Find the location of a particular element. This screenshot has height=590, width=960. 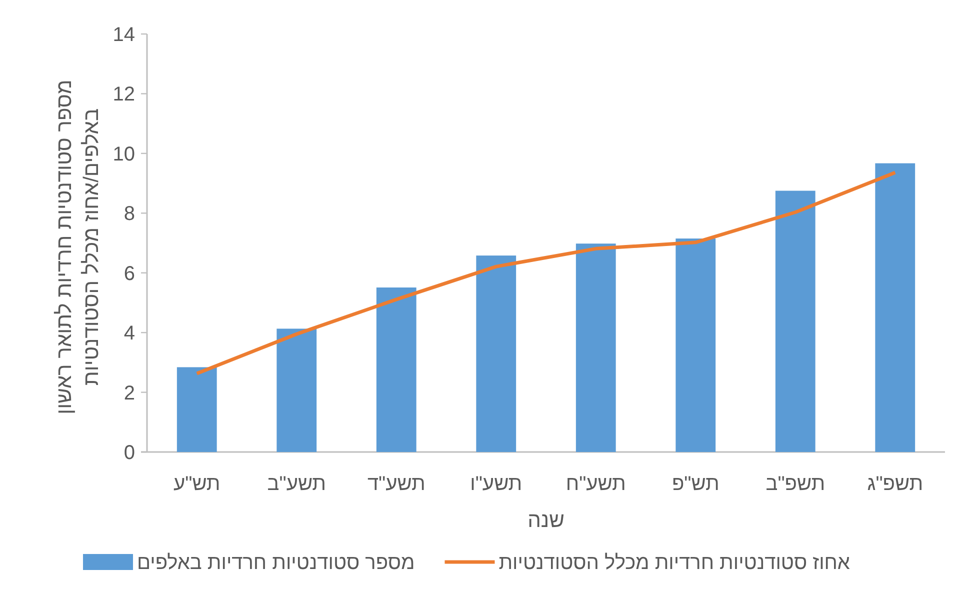

y-tick-label: 2 is located at coordinates (129, 393).